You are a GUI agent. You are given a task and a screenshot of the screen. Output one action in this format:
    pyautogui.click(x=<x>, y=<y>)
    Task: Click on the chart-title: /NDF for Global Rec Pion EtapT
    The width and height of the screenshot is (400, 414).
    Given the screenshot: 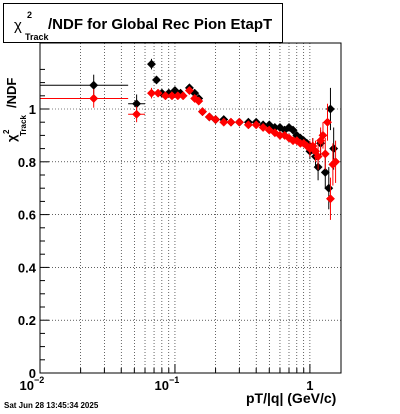 What is the action you would take?
    pyautogui.click(x=160, y=24)
    